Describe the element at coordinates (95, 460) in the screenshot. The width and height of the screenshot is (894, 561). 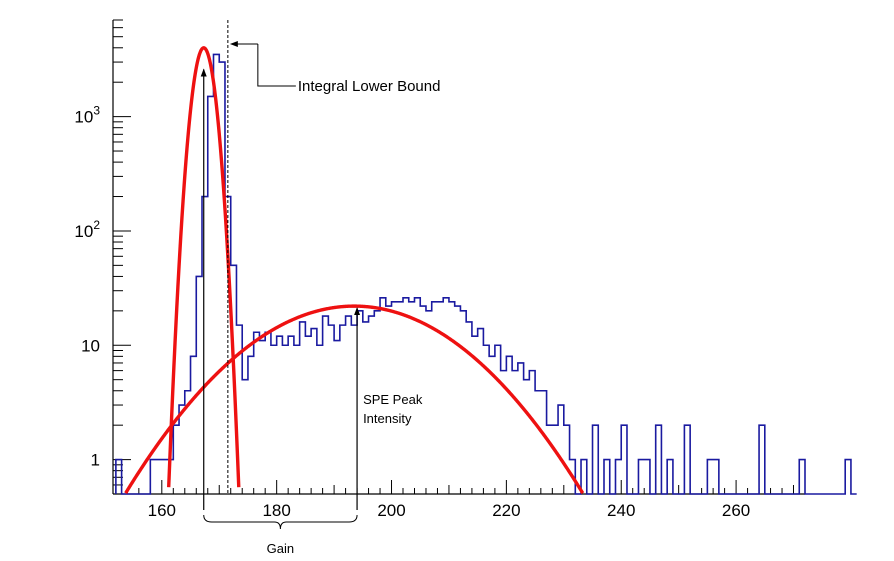
I see `y-tick-label: 1` at that location.